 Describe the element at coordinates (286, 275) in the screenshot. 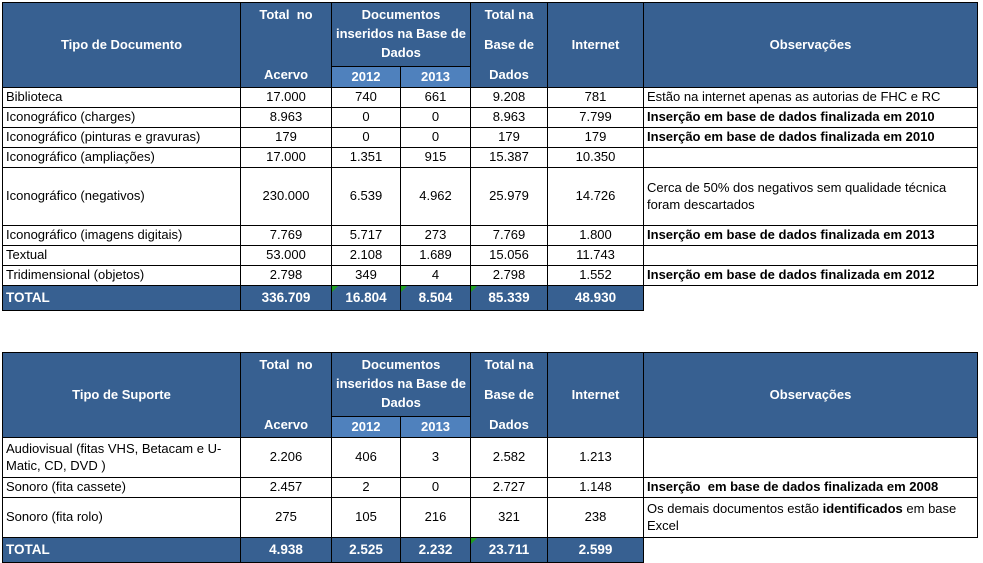

I see `cell-acervo: 2.798` at that location.